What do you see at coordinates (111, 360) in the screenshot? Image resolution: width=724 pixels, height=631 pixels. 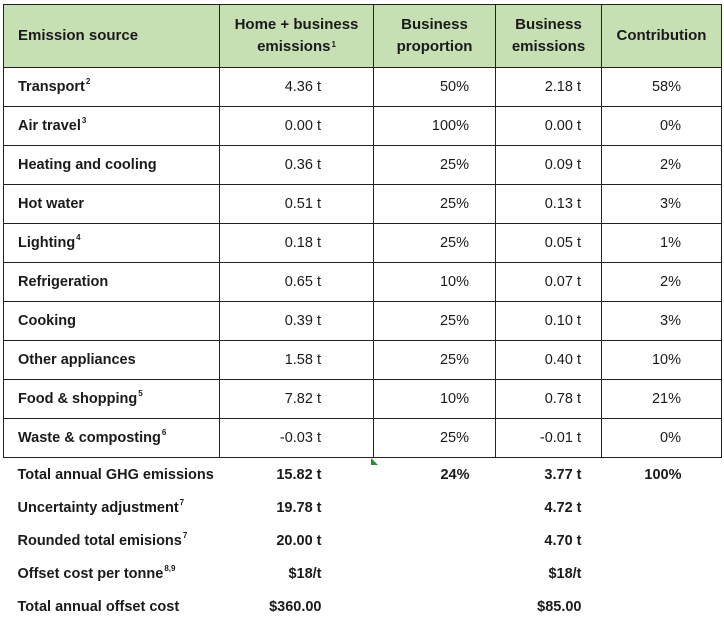 I see `emission-source-cell: Other appliances` at bounding box center [111, 360].